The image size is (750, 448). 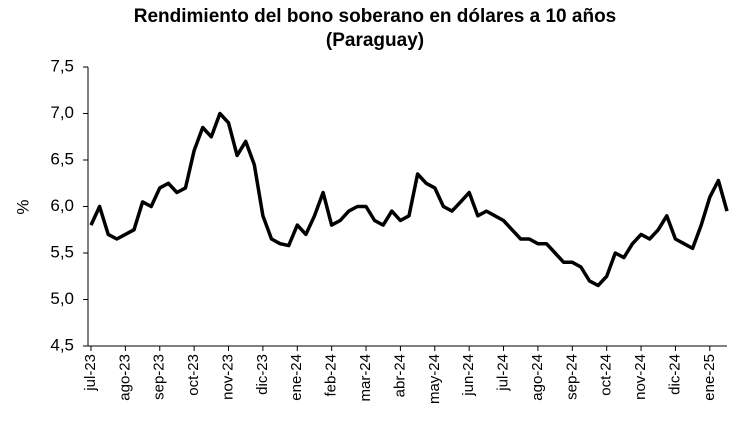 I want to click on y-tick-label: 7,5, so click(x=62, y=65).